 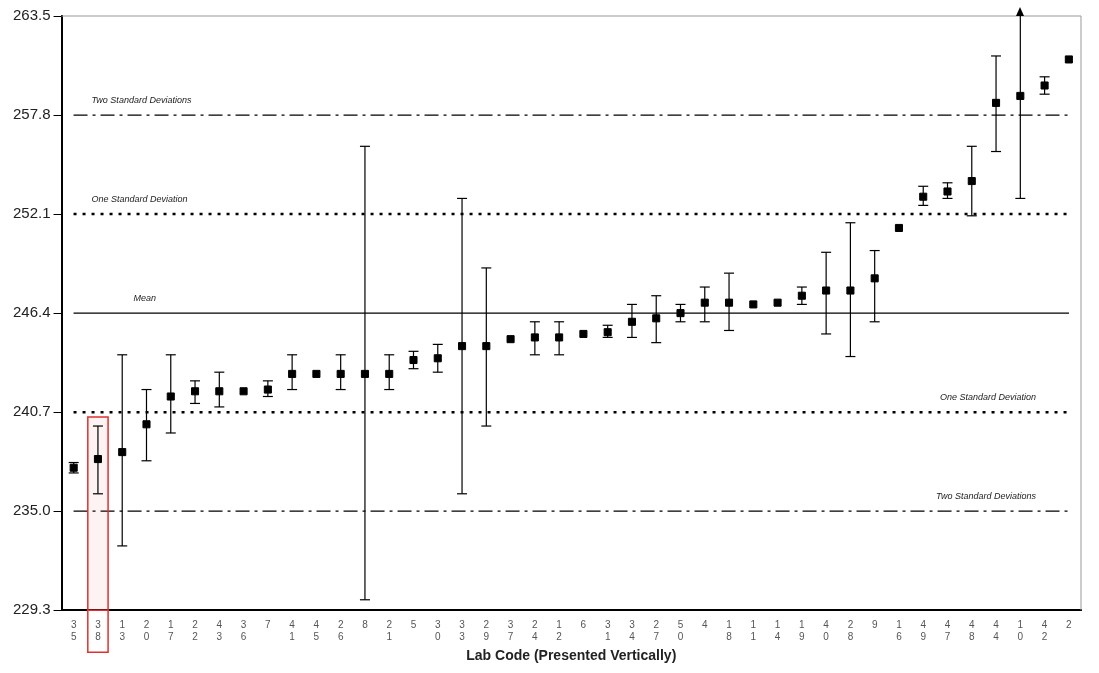 What do you see at coordinates (607, 630) in the screenshot?
I see `x-tick-label: 31` at bounding box center [607, 630].